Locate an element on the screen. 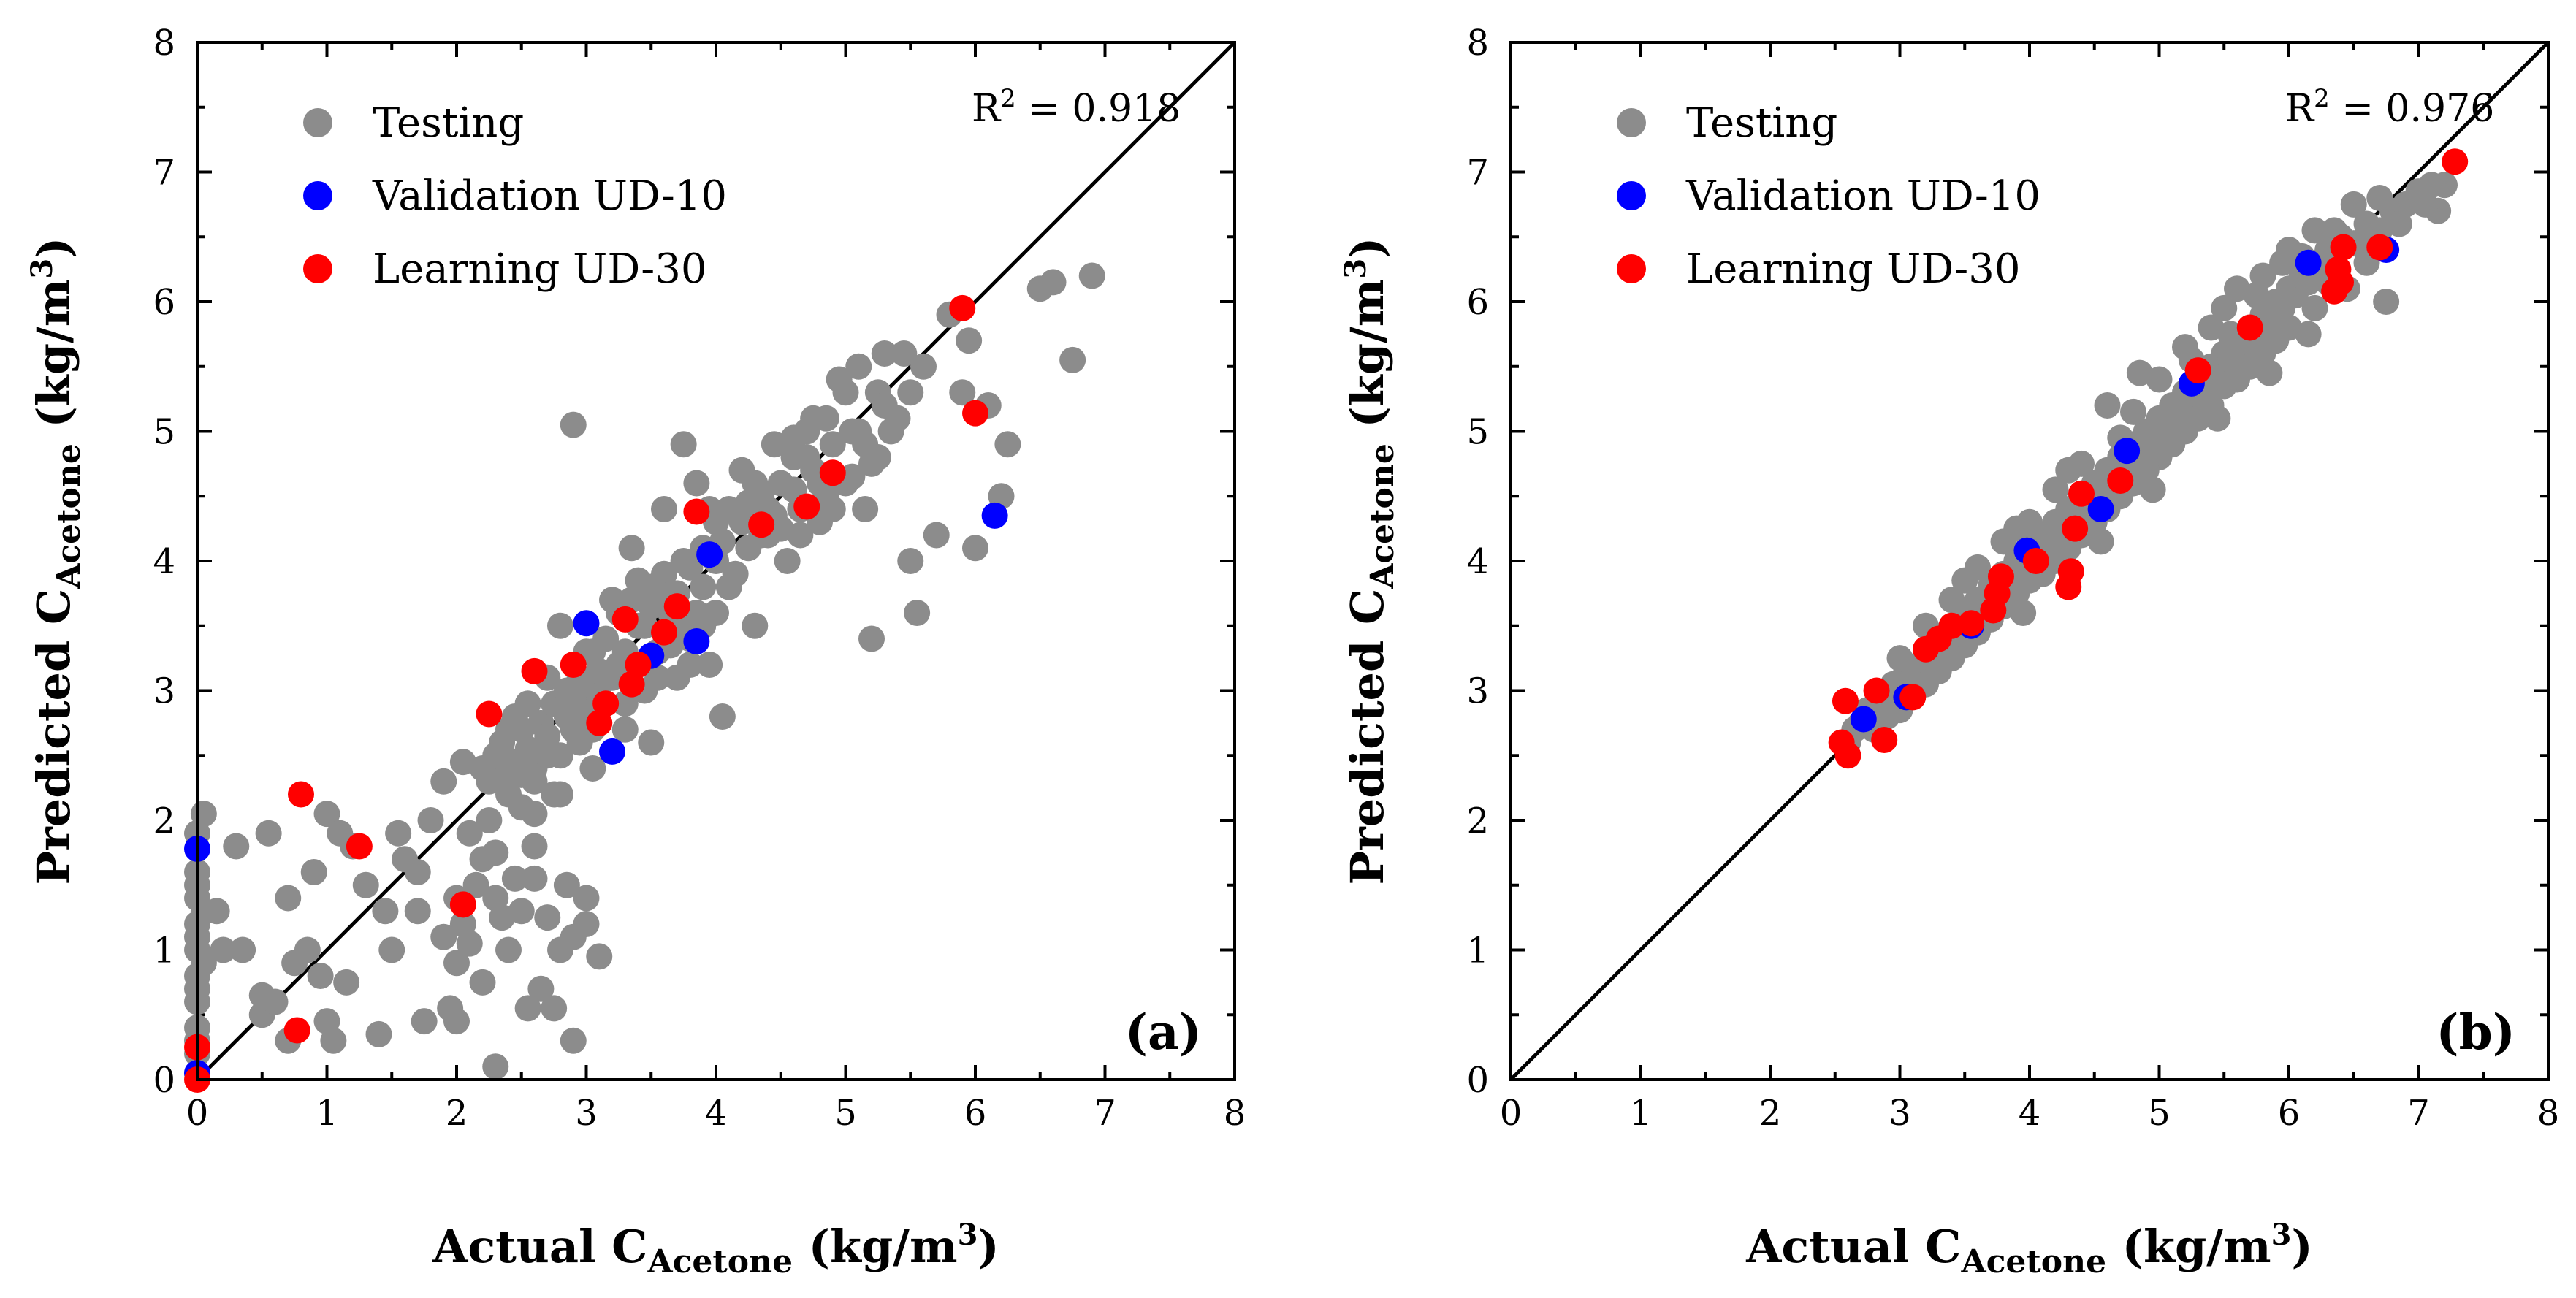  panel-a-x-tick-label: 5 is located at coordinates (846, 1113).